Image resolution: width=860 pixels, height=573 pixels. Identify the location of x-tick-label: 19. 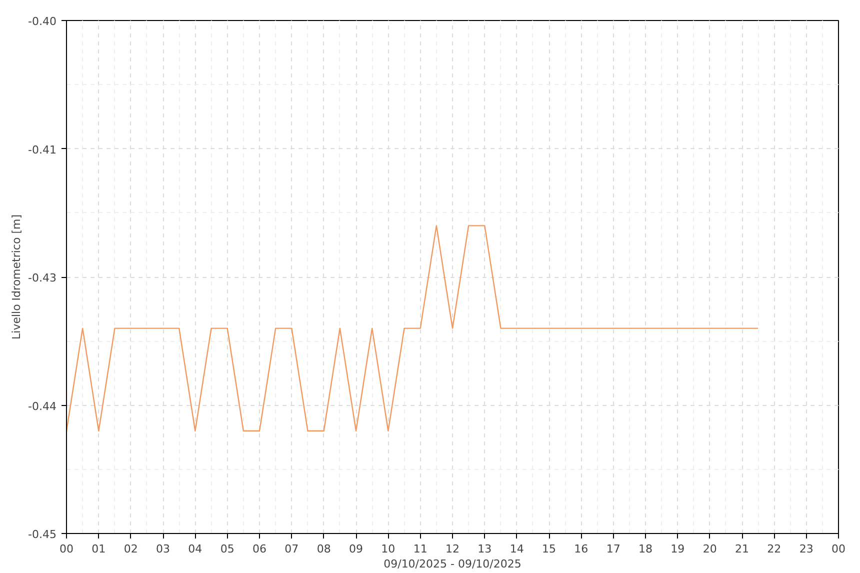
(677, 549).